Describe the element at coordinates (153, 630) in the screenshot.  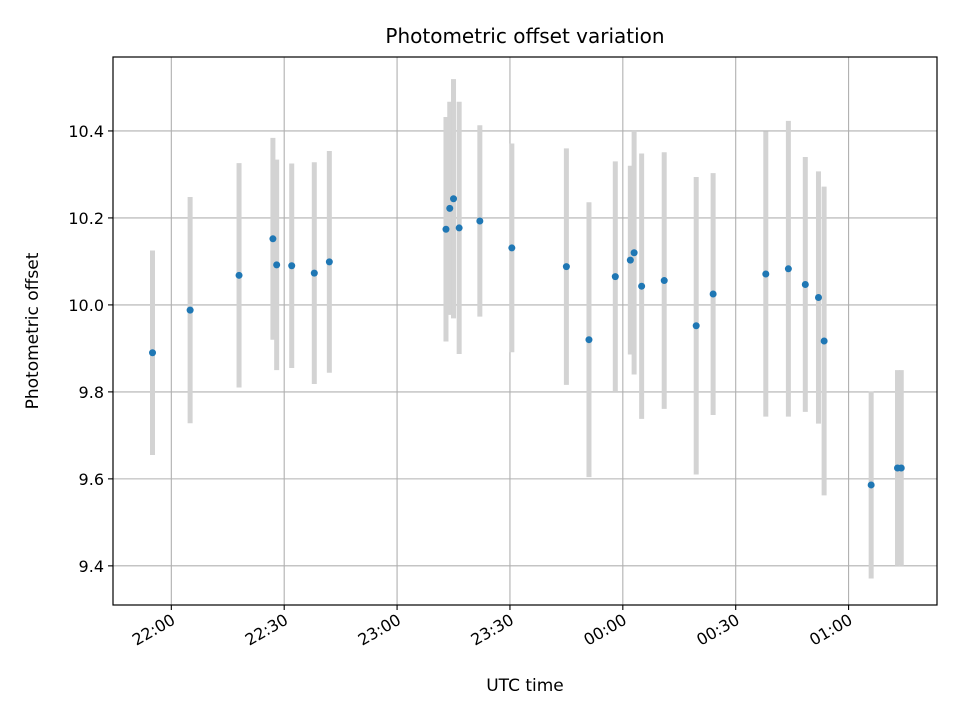
I see `x-tick-label: 22:00` at that location.